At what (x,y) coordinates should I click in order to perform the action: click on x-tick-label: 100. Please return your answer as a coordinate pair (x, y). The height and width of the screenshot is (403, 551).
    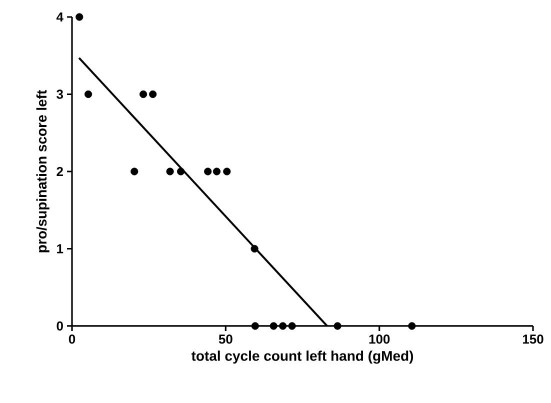
    Looking at the image, I should click on (379, 339).